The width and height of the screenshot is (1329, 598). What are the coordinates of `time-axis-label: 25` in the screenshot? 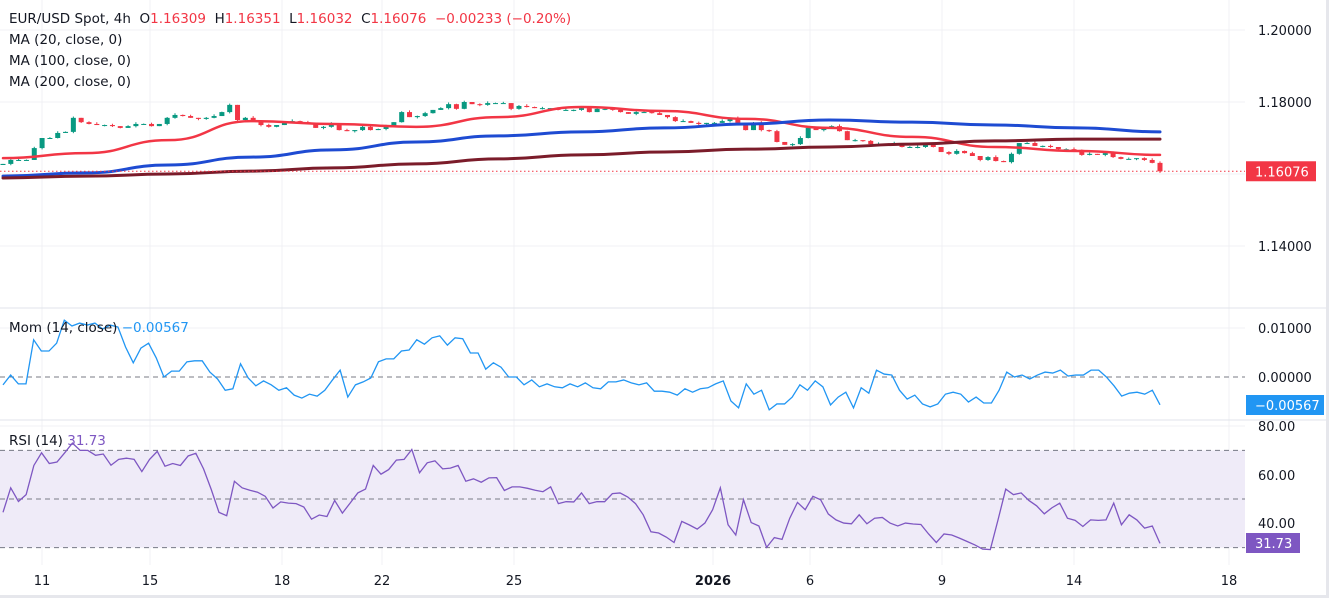 It's located at (514, 581).